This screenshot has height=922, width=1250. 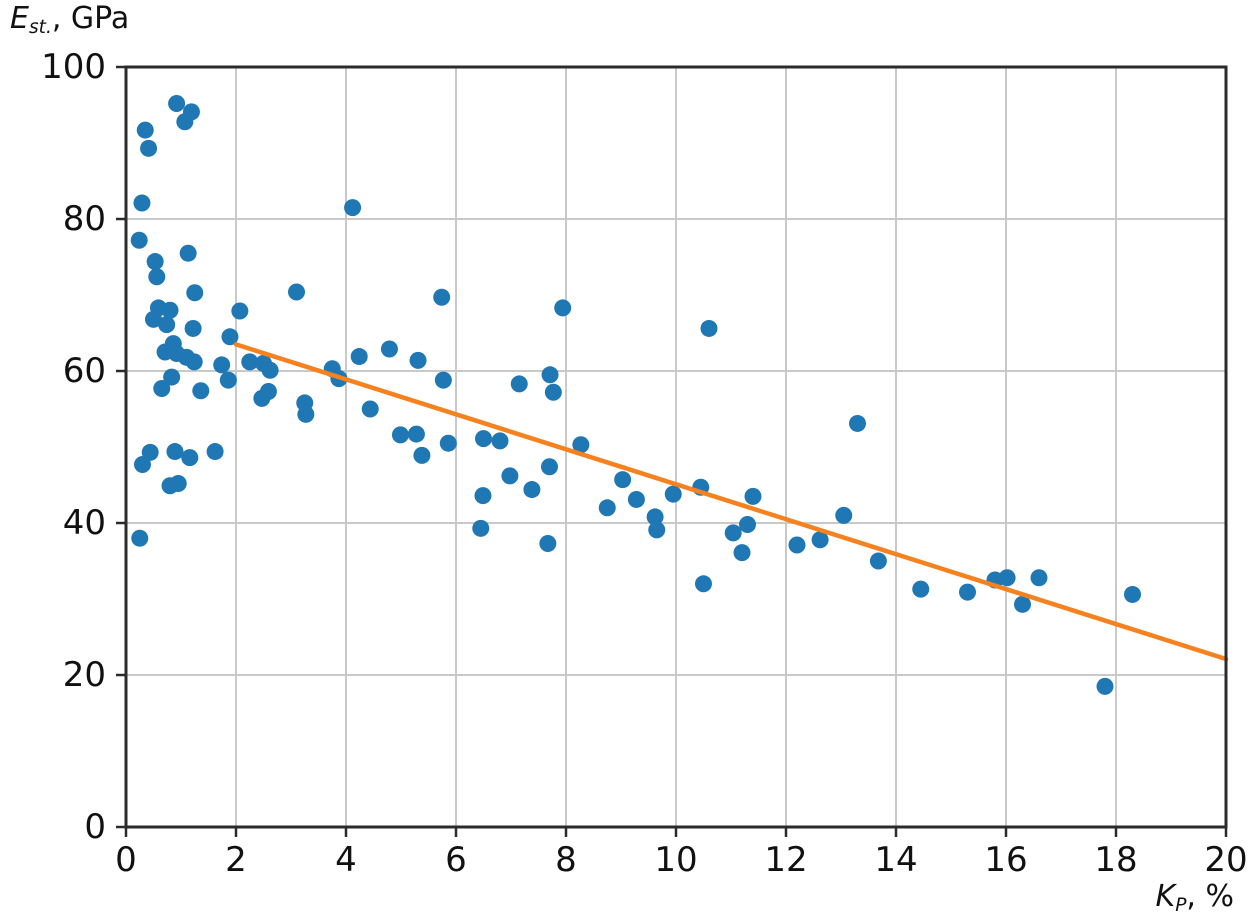 I want to click on x-tick-label: 2, so click(x=236, y=860).